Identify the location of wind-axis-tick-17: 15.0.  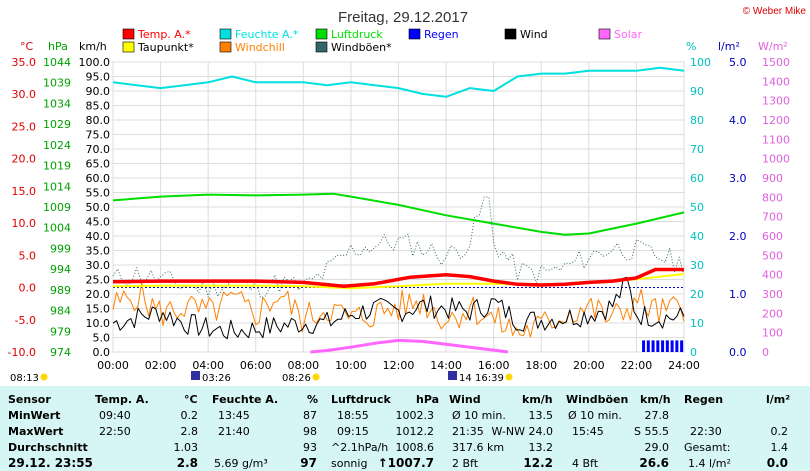
(98, 309).